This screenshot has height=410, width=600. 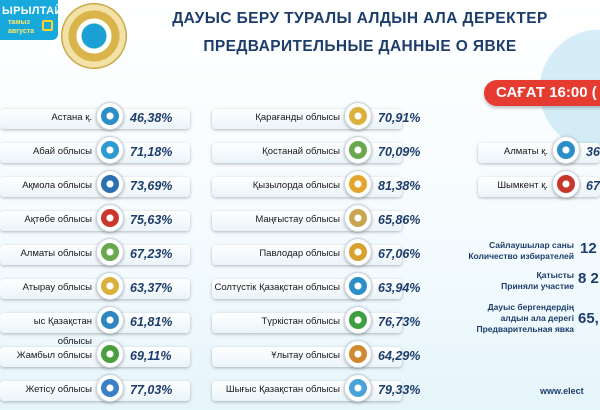 I want to click on region-turnout: 69,11%, so click(x=151, y=356).